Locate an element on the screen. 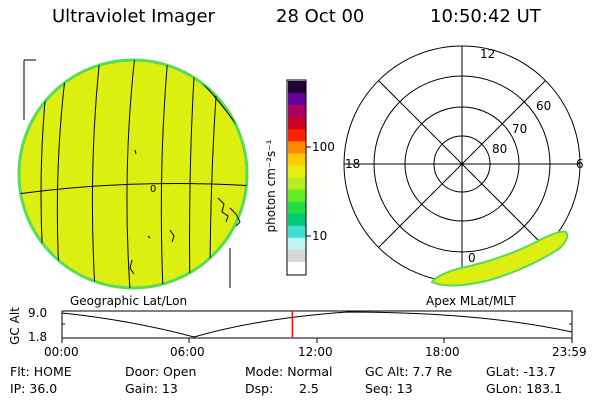  altitude-plot is located at coordinates (317, 326).